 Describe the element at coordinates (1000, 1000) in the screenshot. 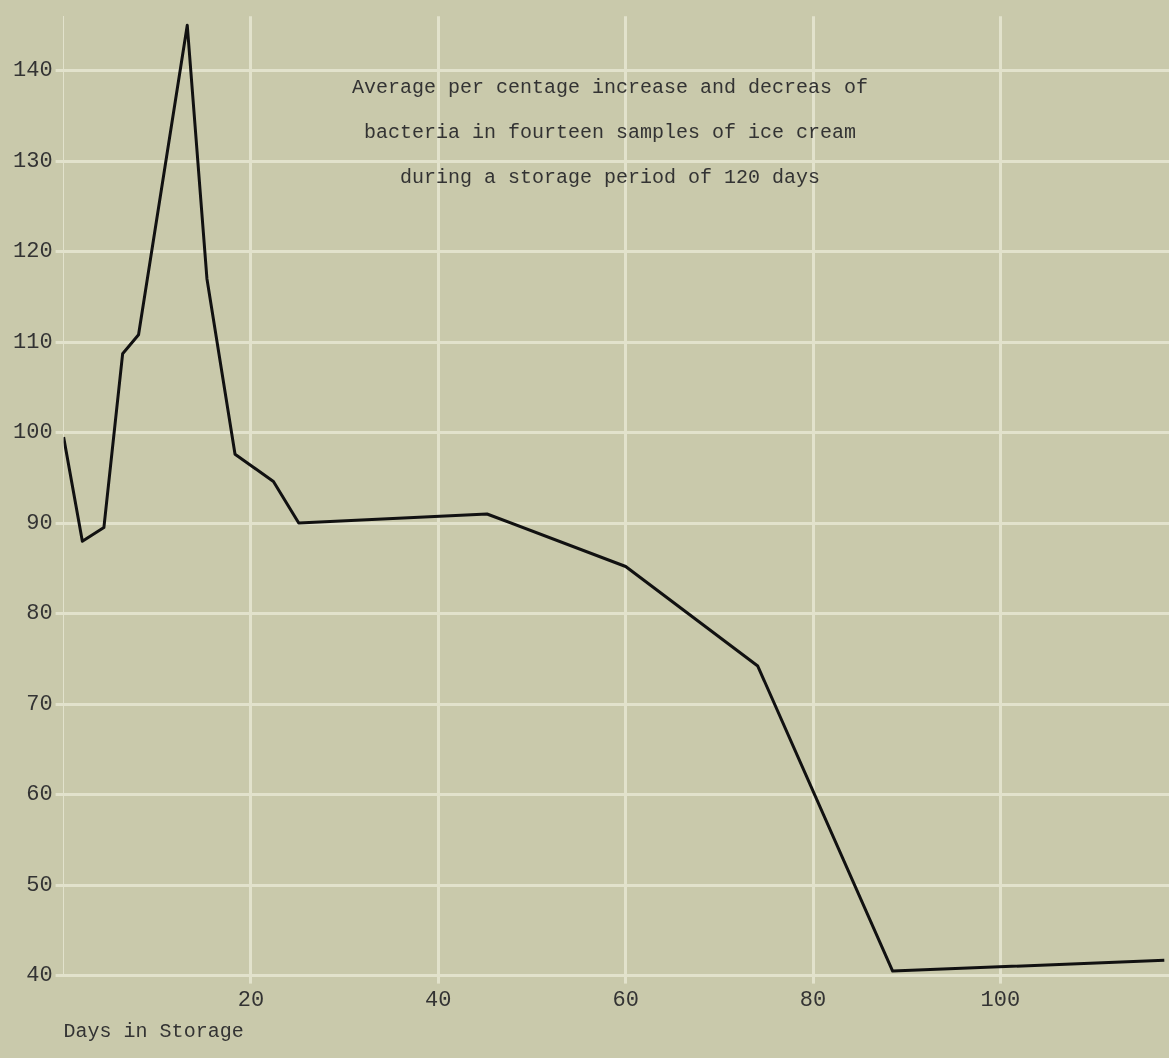

I see `x-tick-label: 100` at that location.